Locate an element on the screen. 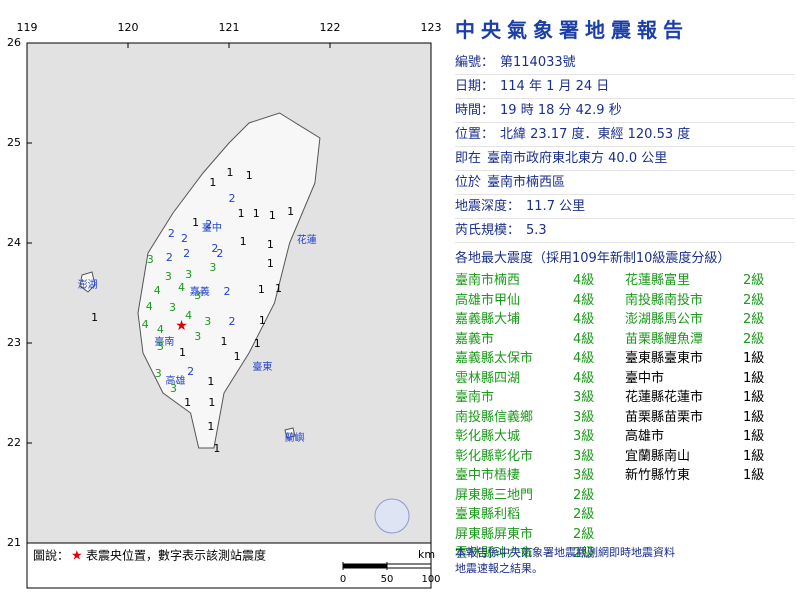  y-tick-label: 22 is located at coordinates (14, 442).